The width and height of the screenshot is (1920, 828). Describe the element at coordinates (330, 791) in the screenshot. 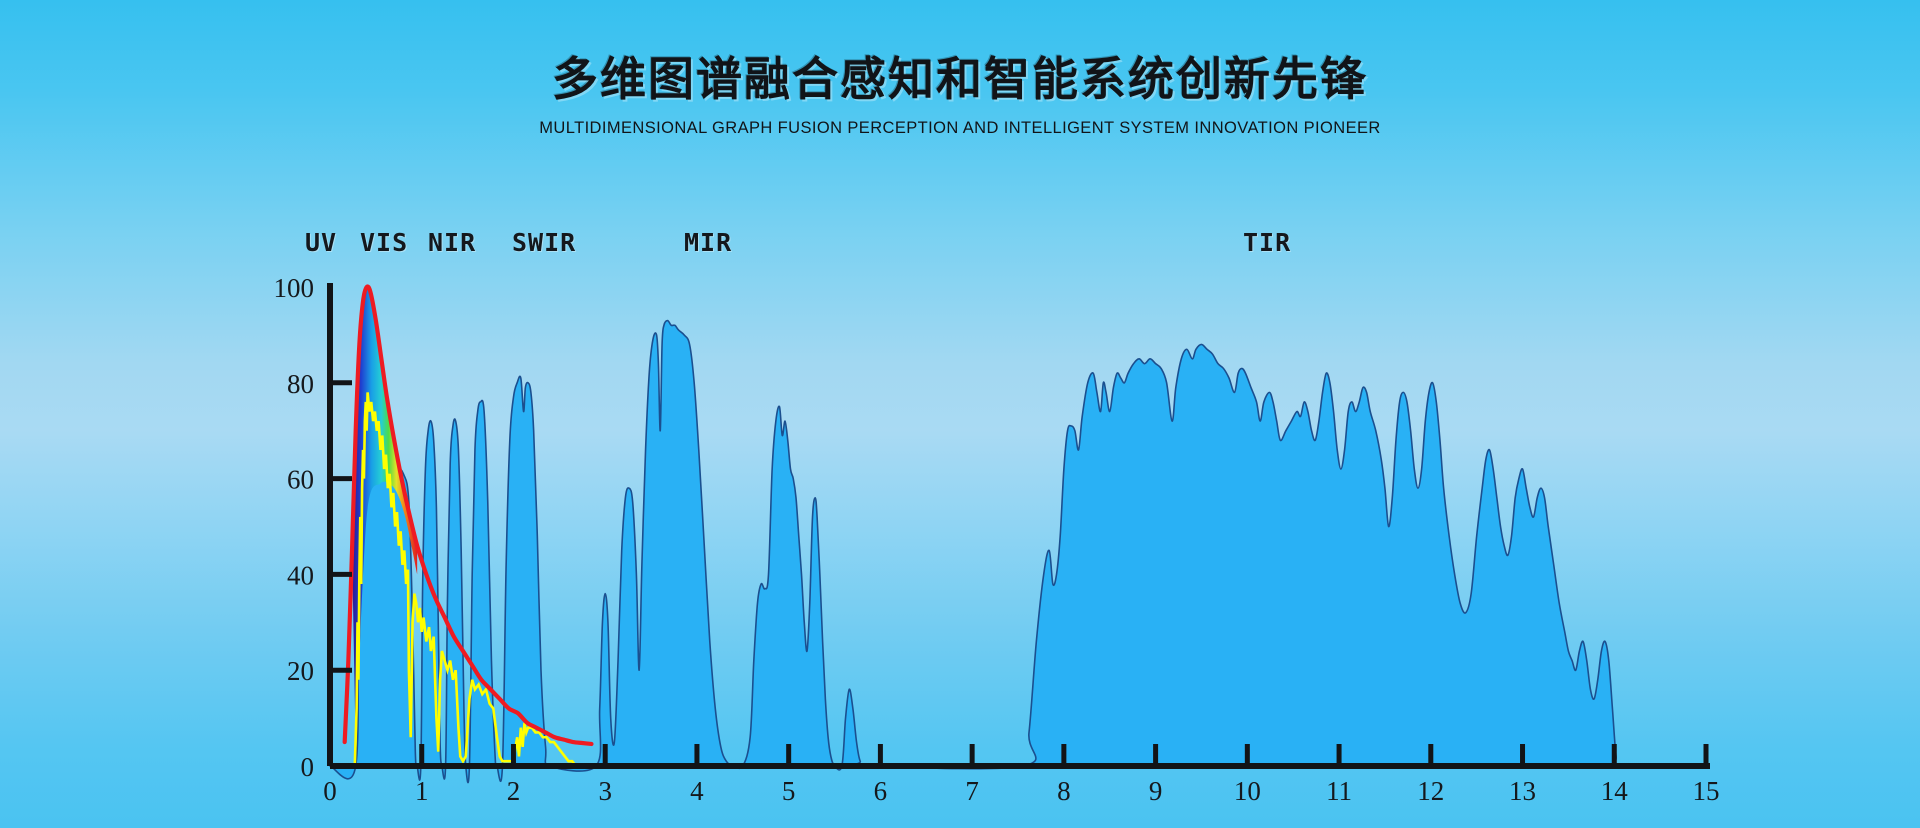

I see `x-axis-tick-label: 0` at that location.